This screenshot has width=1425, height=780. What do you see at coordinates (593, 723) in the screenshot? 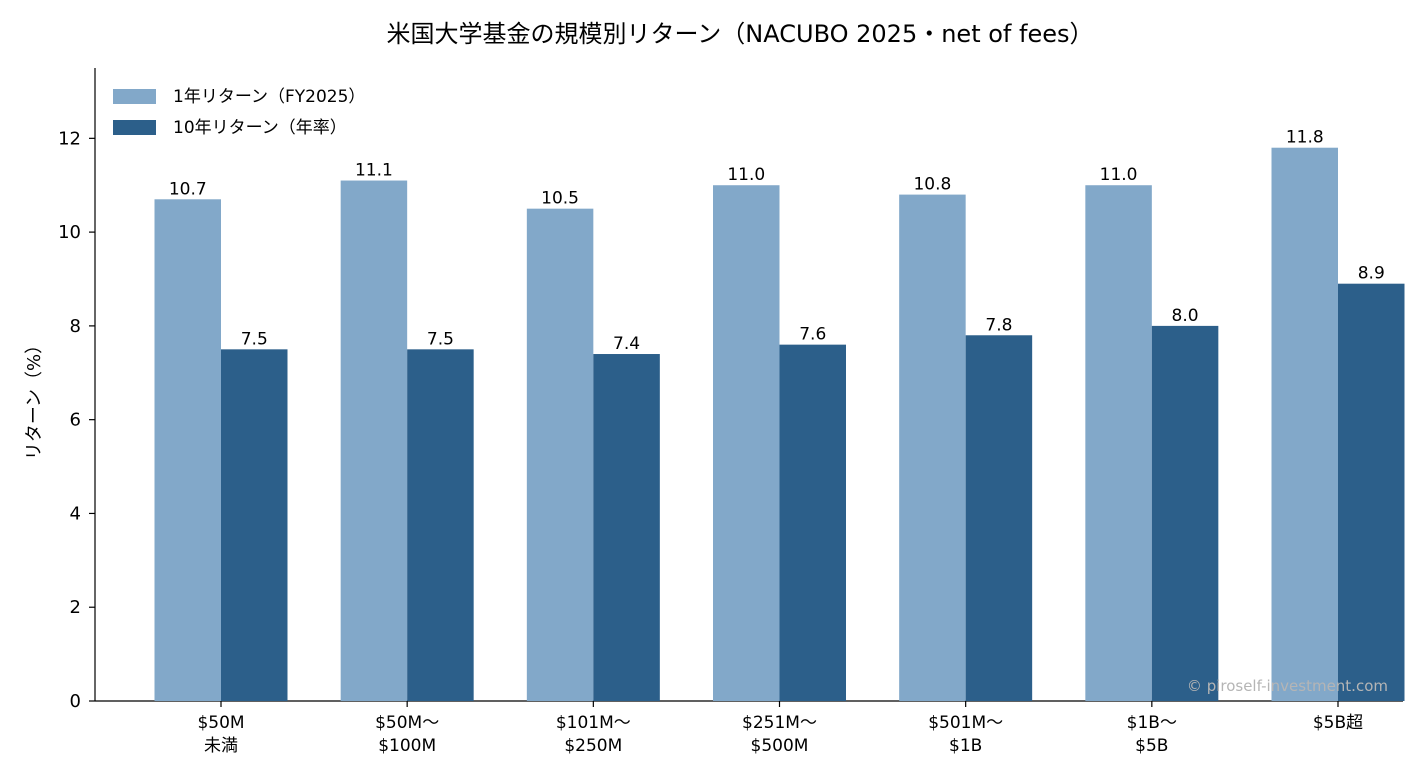
I see `x-category-label: $101M〜` at bounding box center [593, 723].